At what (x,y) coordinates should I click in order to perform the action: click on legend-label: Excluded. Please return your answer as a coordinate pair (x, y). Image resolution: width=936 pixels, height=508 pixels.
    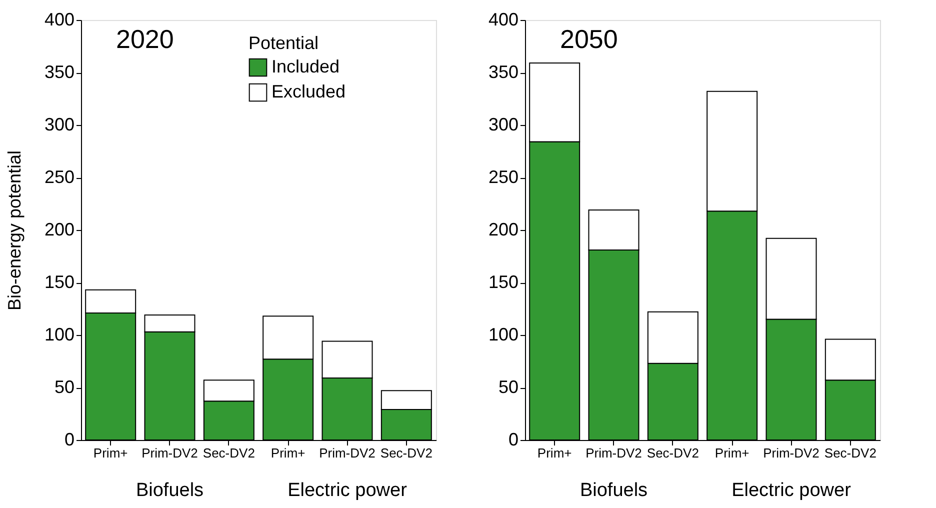
    Looking at the image, I should click on (309, 92).